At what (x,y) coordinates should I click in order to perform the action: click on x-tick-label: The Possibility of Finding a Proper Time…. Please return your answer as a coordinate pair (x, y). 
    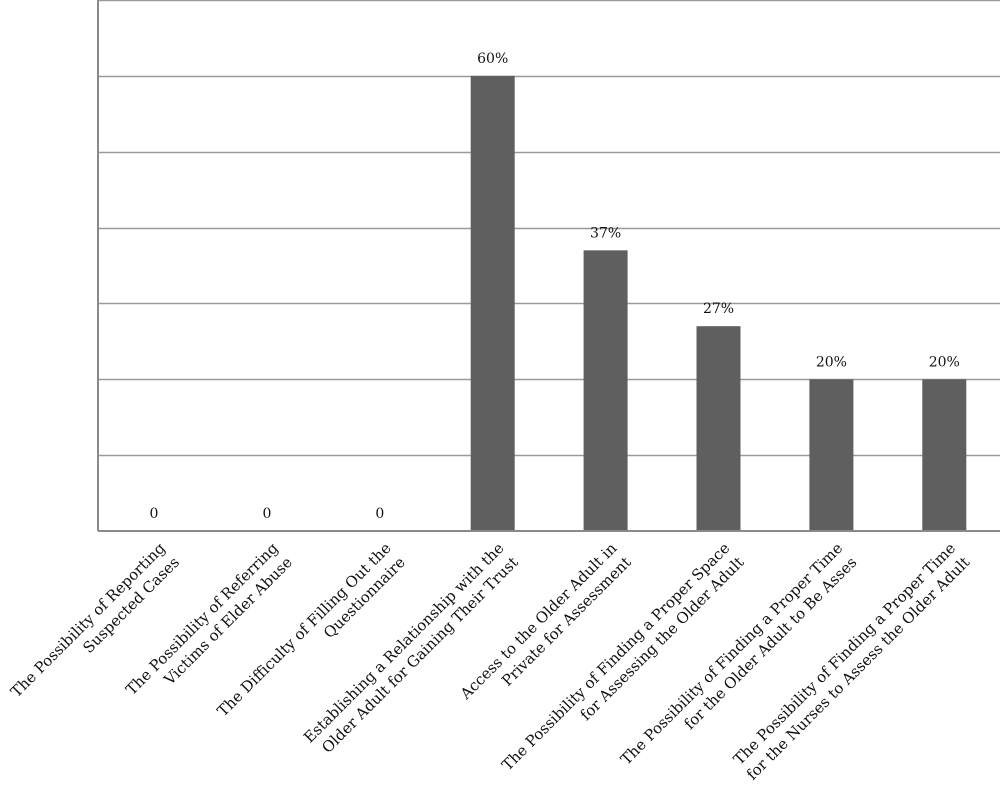
    Looking at the image, I should click on (851, 661).